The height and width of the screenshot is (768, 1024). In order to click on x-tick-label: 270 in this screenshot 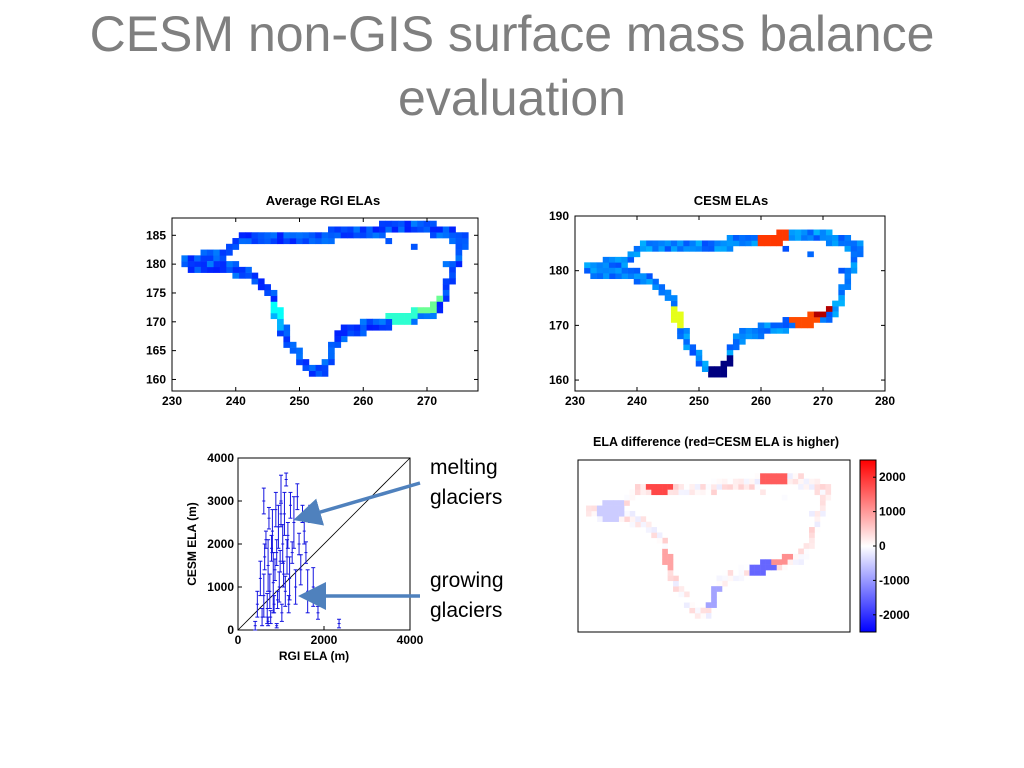, I will do `click(427, 401)`.